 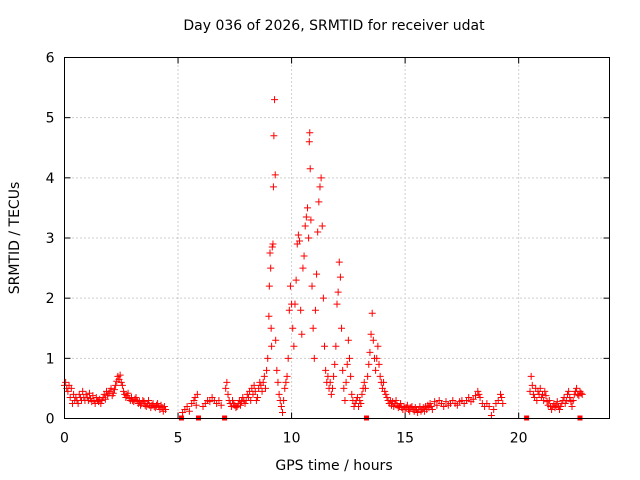 I want to click on x-tick-label: 0, so click(x=64, y=439).